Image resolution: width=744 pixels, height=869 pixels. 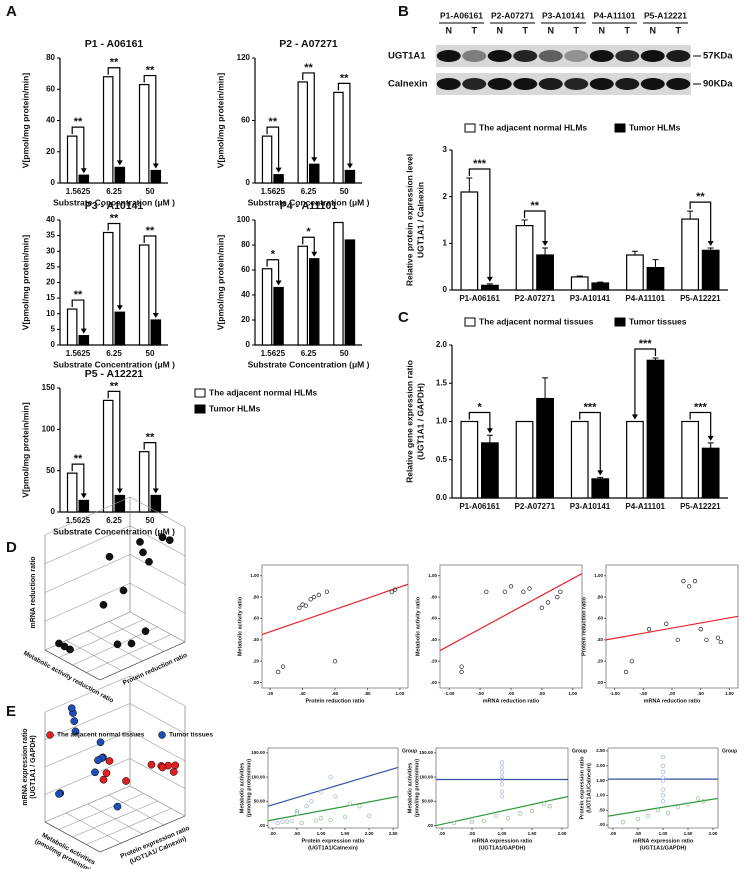 I want to click on x-tick-label: P1-A06161, so click(x=479, y=506).